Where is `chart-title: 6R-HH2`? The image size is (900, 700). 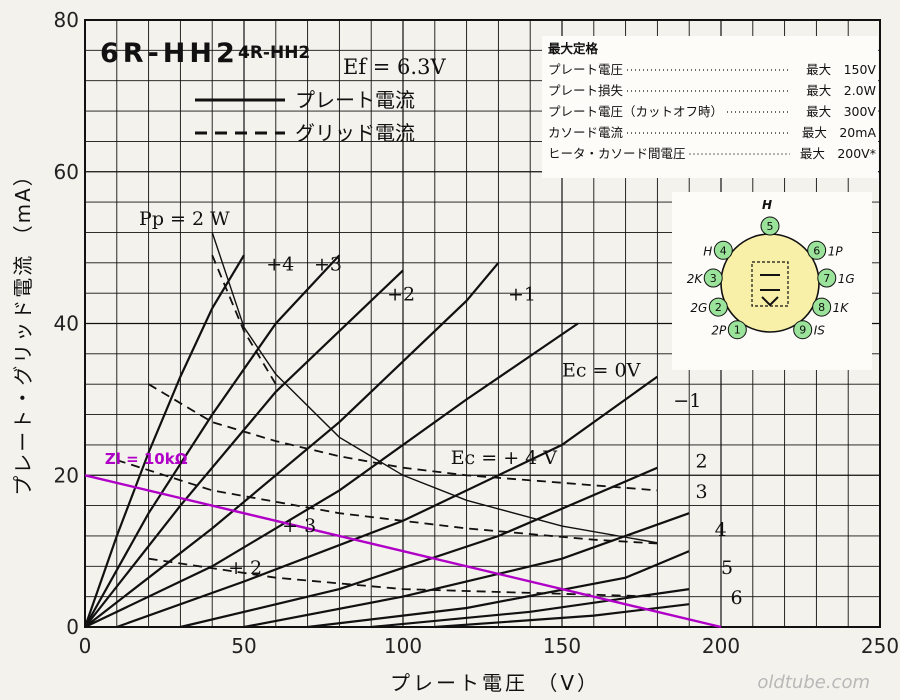
chart-title: 6R-HH2 is located at coordinates (169, 53).